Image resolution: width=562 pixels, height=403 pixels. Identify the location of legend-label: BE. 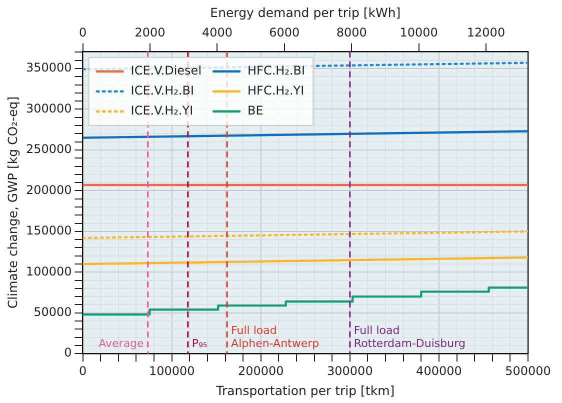
(256, 111).